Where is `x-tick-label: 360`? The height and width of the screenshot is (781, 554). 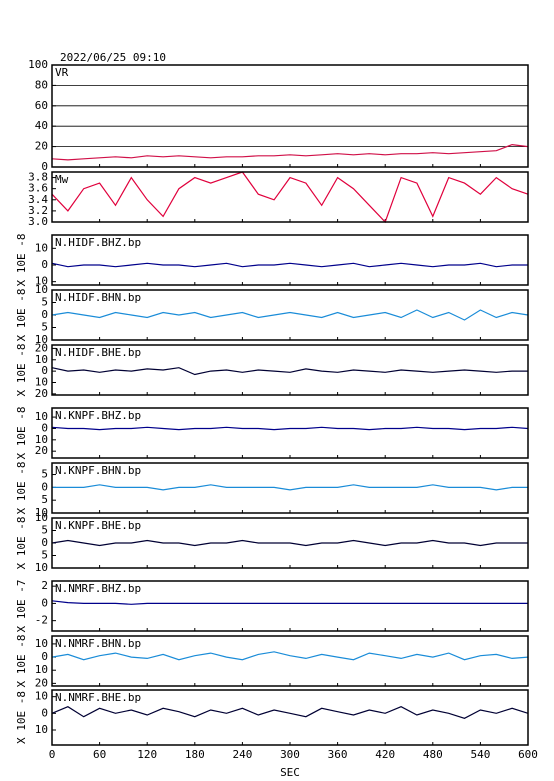
x-tick-label: 360 is located at coordinates (338, 754).